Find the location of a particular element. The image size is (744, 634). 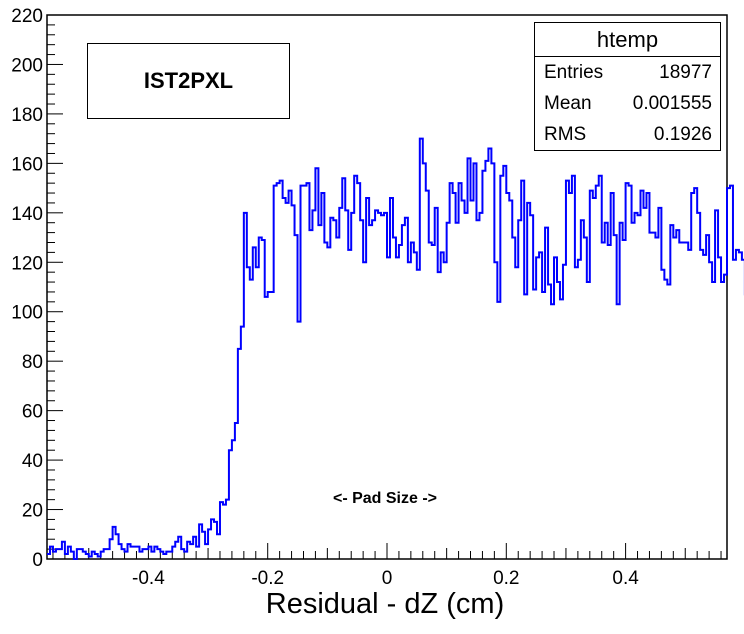

stats-row-rms: RMS 0.1926 is located at coordinates (627, 134).